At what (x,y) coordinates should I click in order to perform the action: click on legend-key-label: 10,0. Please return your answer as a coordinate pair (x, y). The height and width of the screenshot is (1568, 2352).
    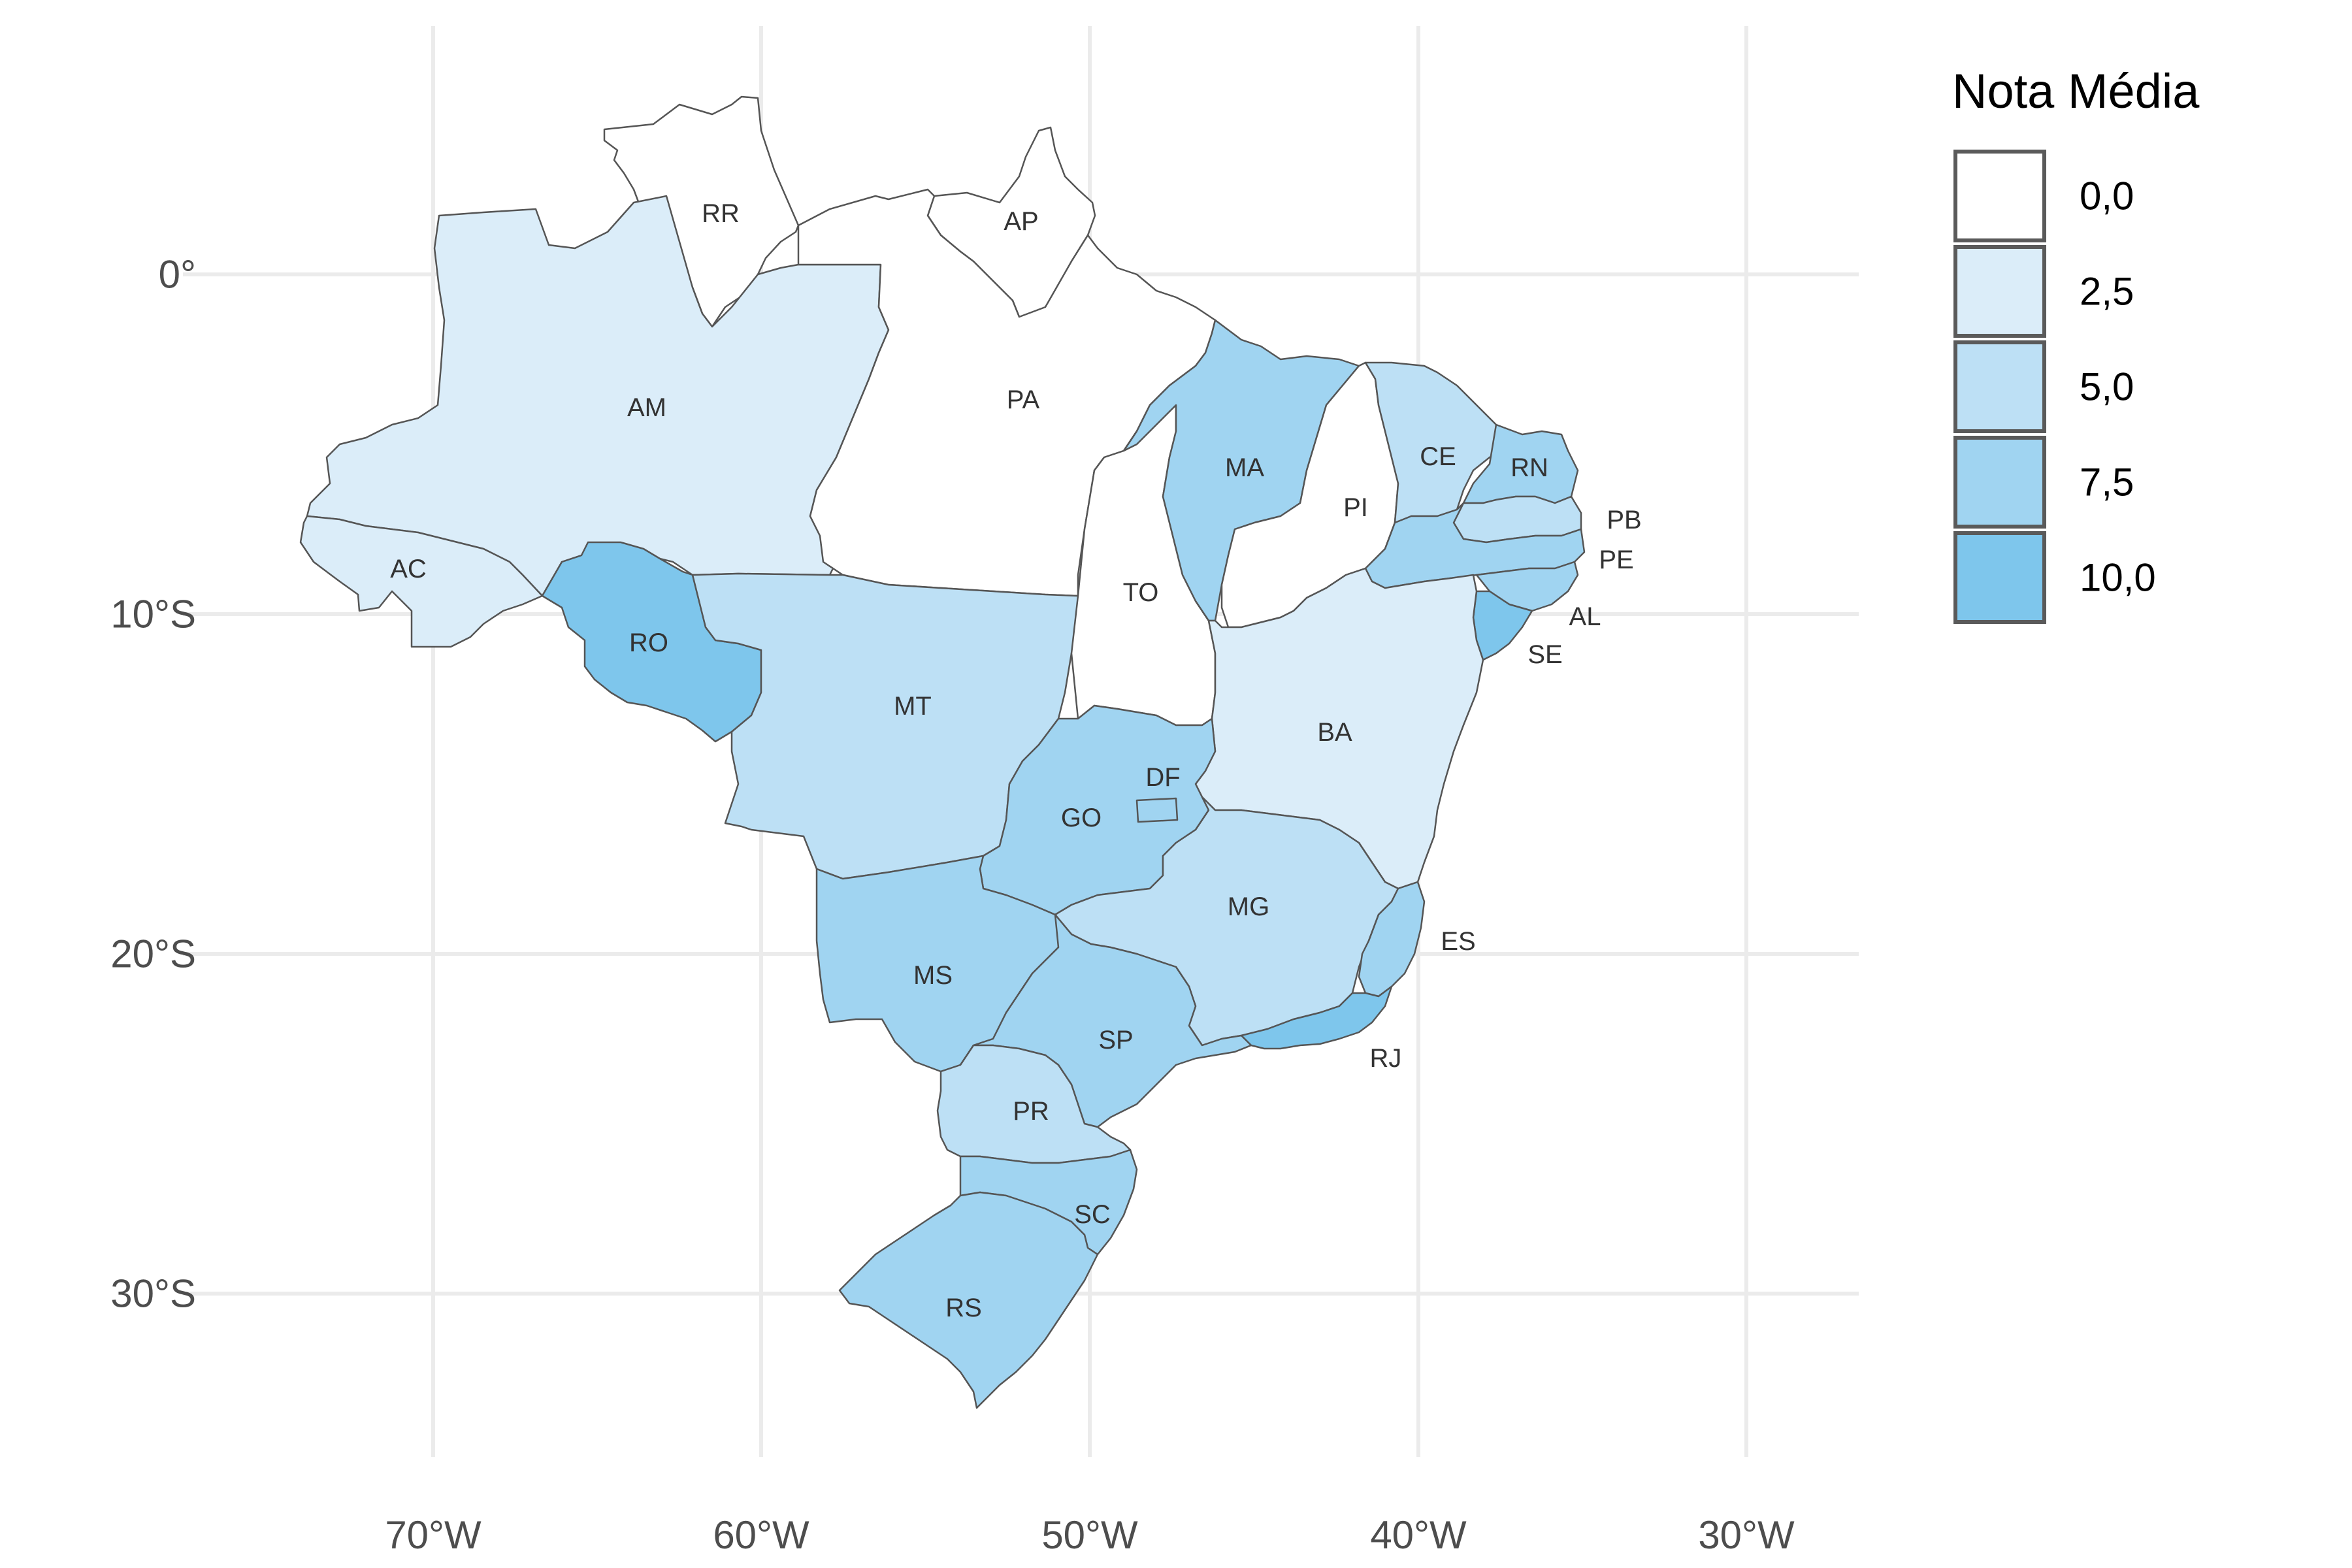
    Looking at the image, I should click on (2118, 578).